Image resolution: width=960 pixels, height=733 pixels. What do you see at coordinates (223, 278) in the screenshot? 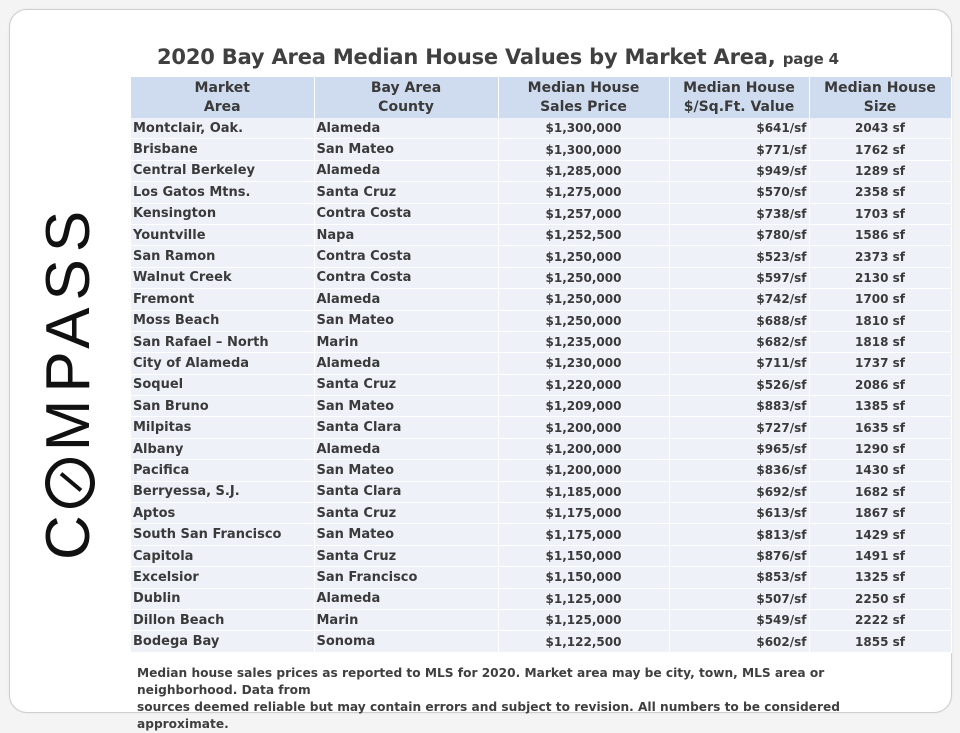
I see `cell-market-area: Walnut Creek` at bounding box center [223, 278].